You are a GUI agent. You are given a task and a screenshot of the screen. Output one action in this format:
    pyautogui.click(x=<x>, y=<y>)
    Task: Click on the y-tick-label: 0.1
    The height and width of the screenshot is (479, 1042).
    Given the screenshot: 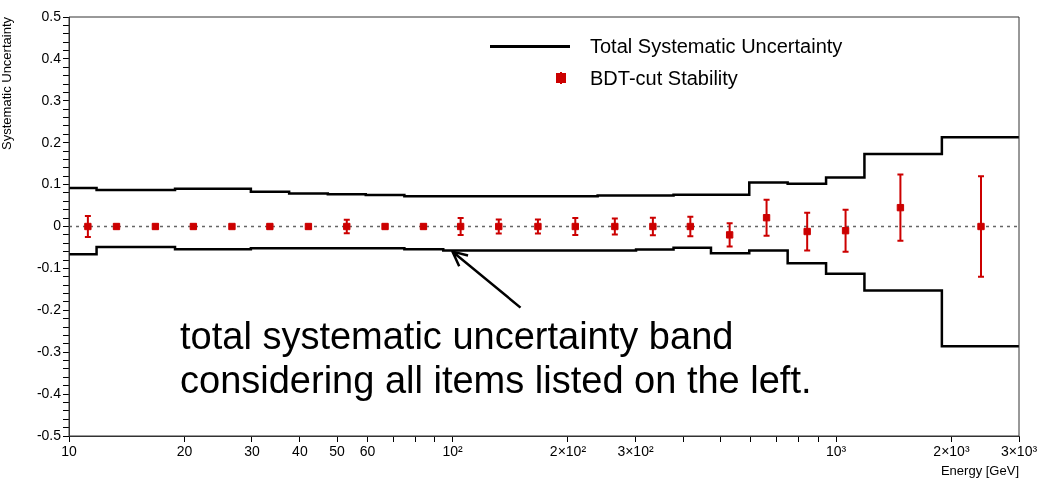 What is the action you would take?
    pyautogui.click(x=51, y=183)
    